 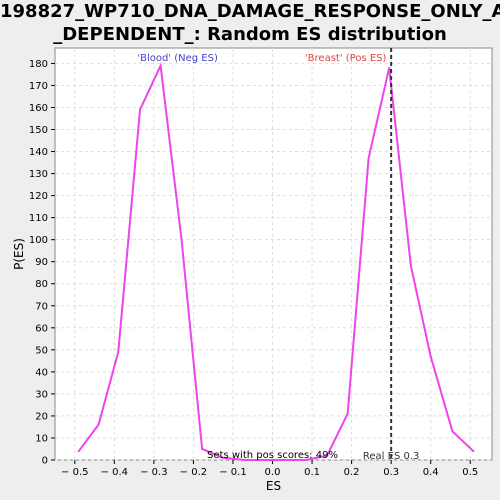 I want to click on y-tick-label: 130, so click(x=38, y=174).